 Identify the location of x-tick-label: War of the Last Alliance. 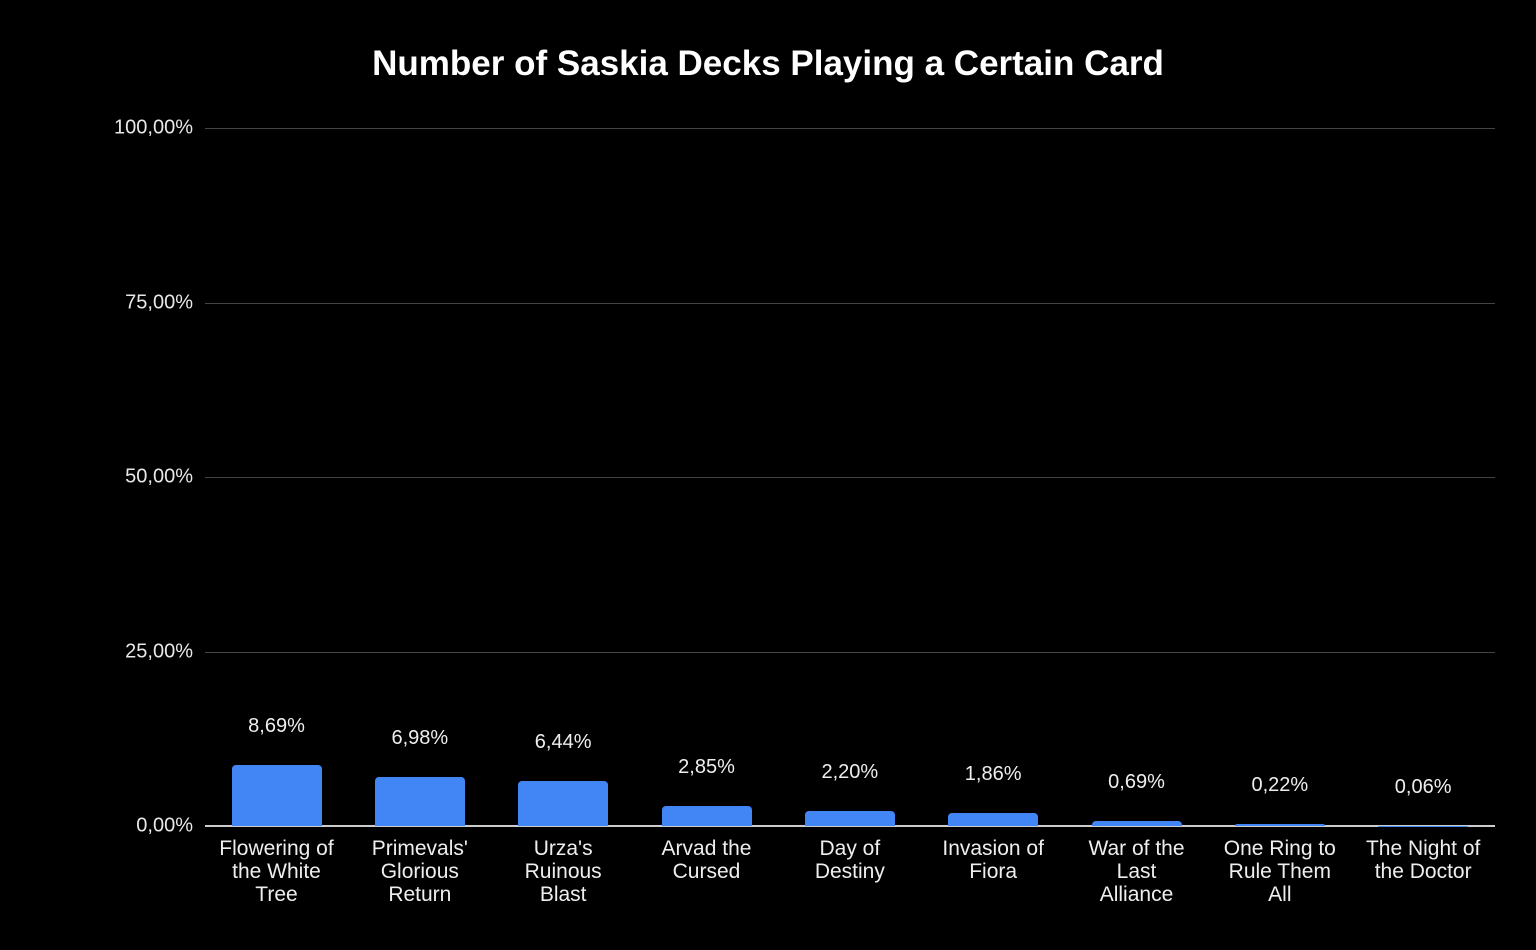
(1136, 871).